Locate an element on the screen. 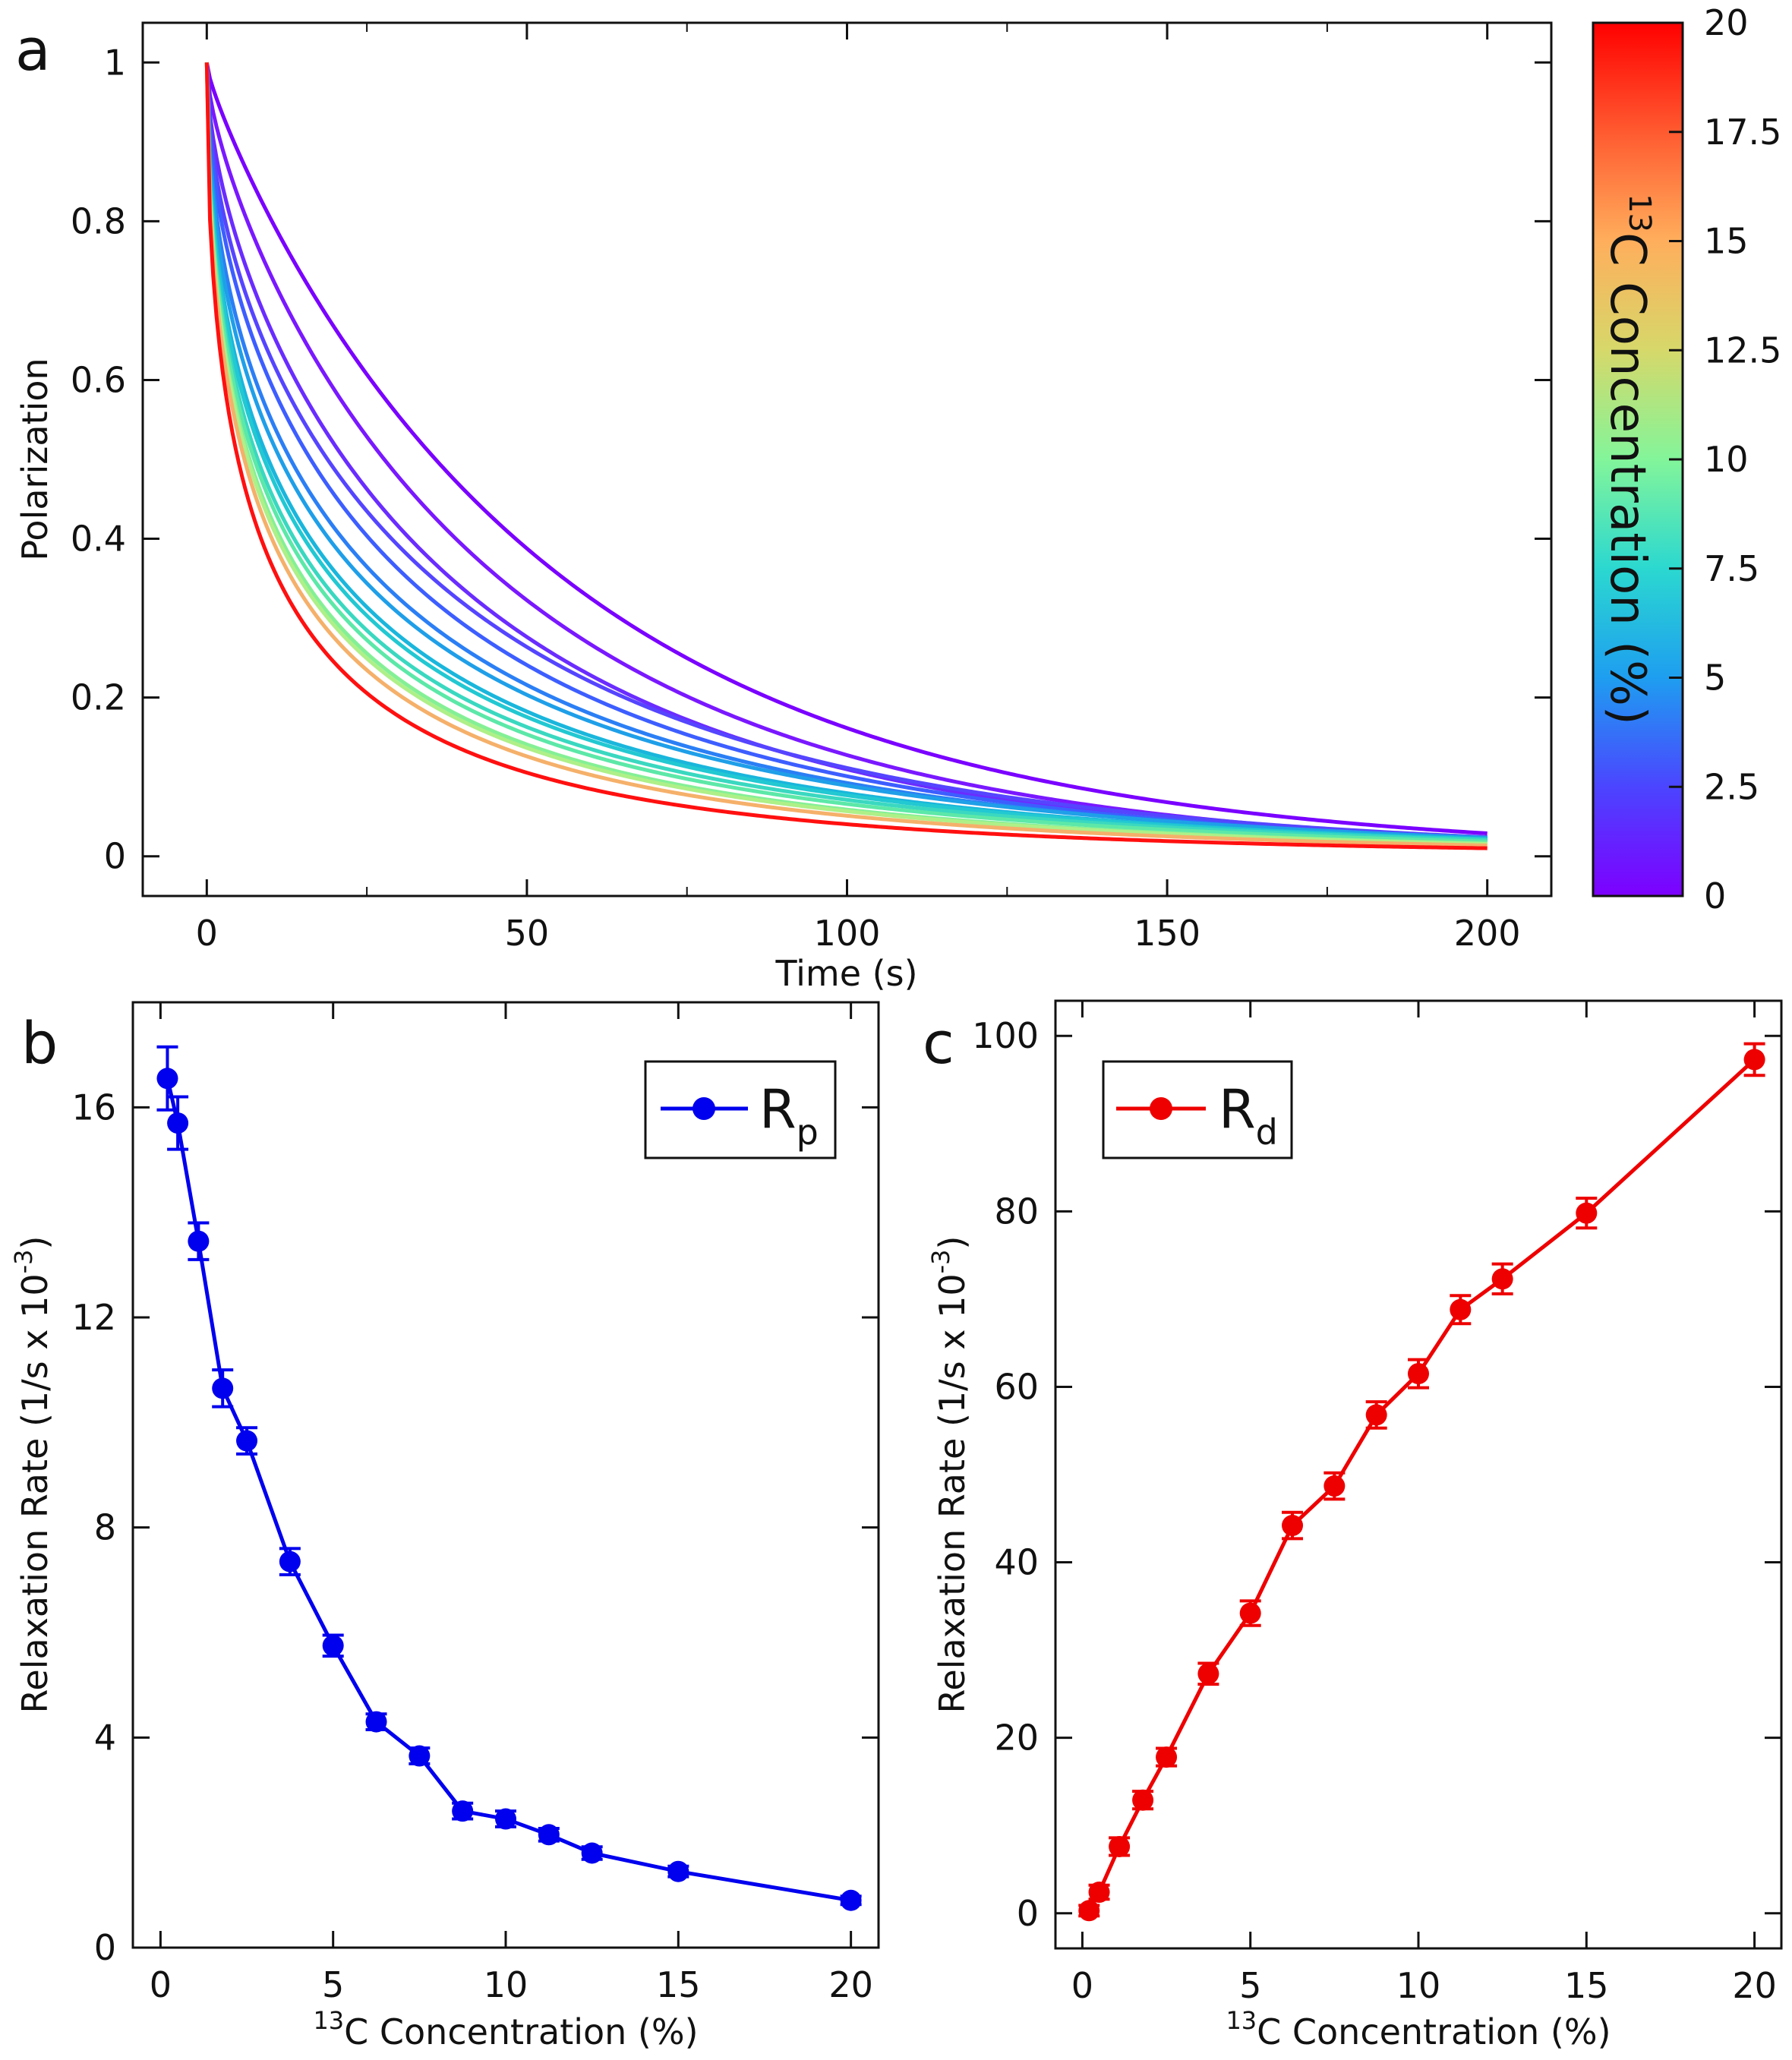 The width and height of the screenshot is (1792, 2060). panel-b-legend-marker is located at coordinates (704, 1108).